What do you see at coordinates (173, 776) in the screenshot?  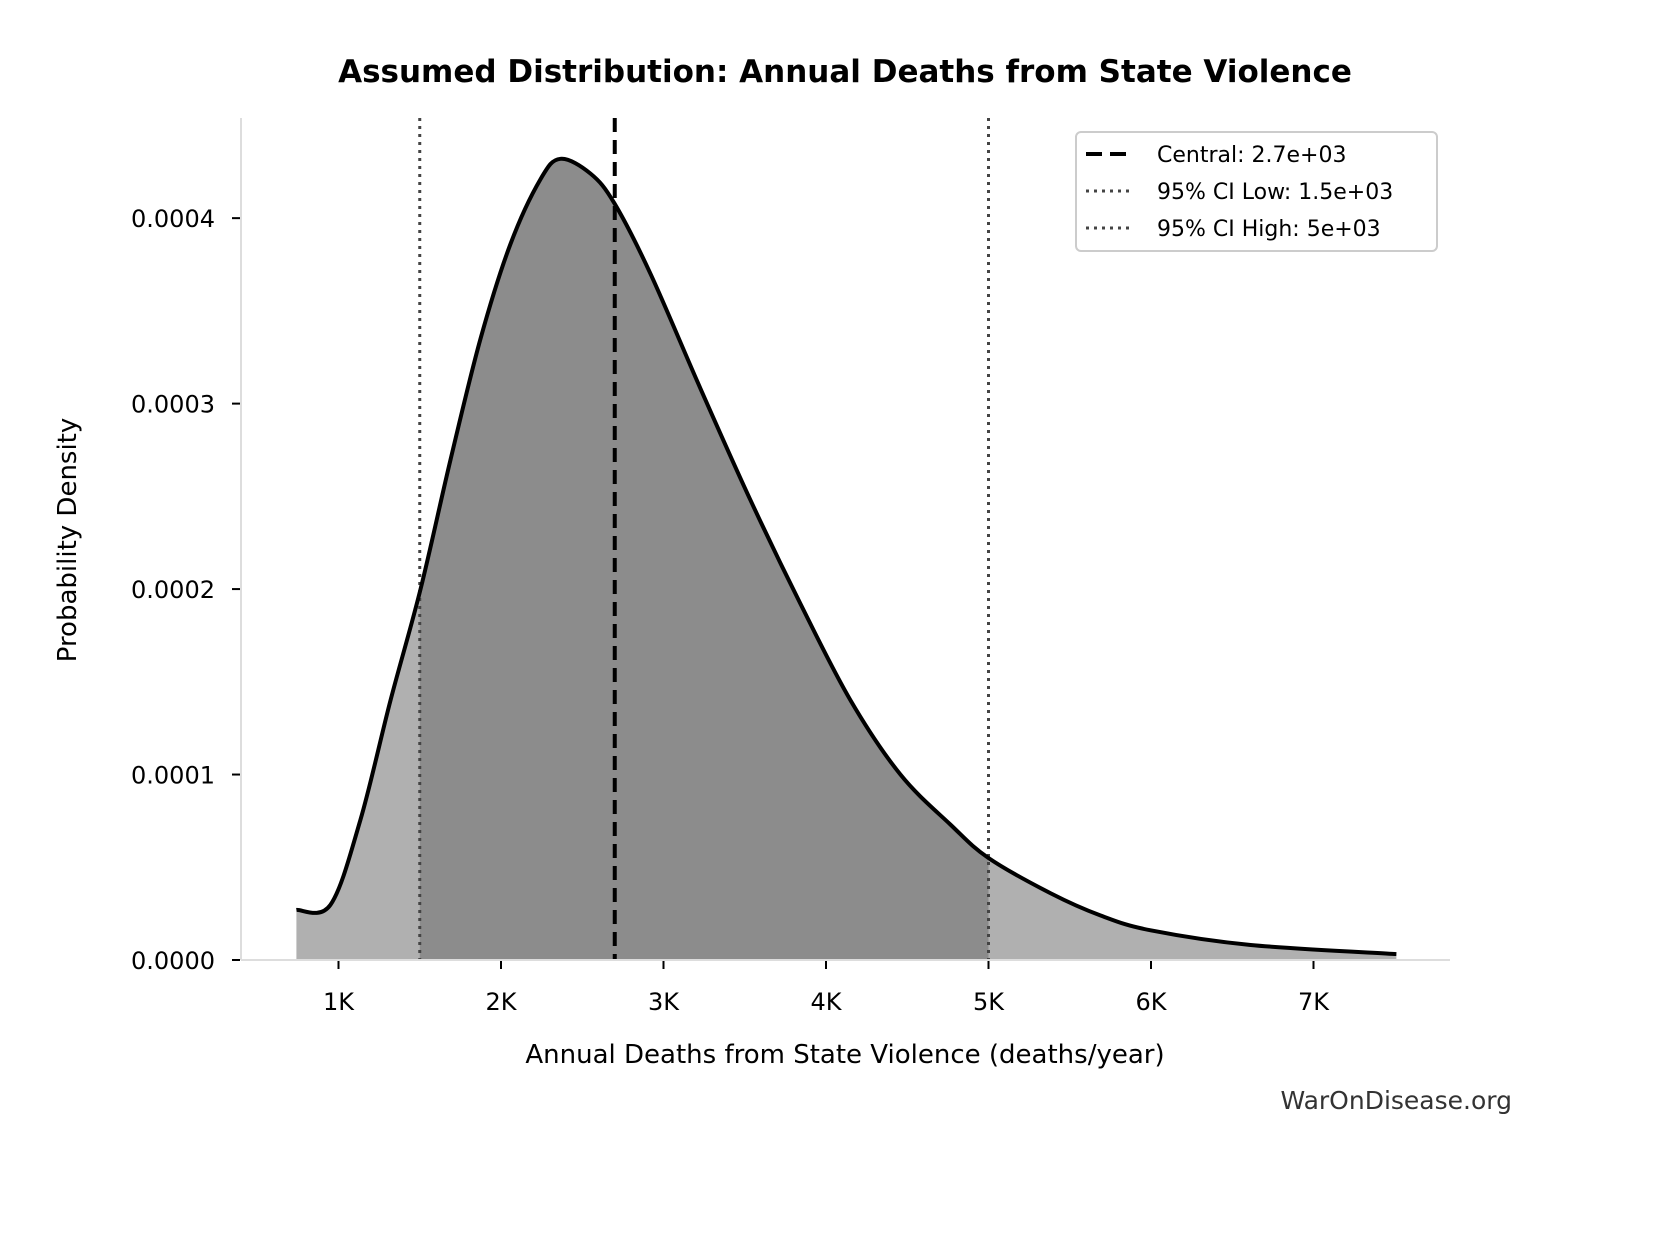 I see `y-tick-label: 0.0001` at bounding box center [173, 776].